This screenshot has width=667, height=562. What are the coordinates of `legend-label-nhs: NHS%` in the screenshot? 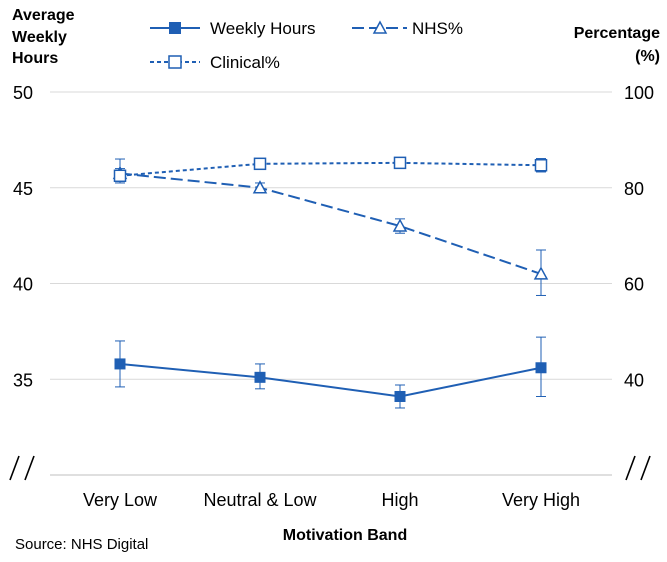 It's located at (437, 28).